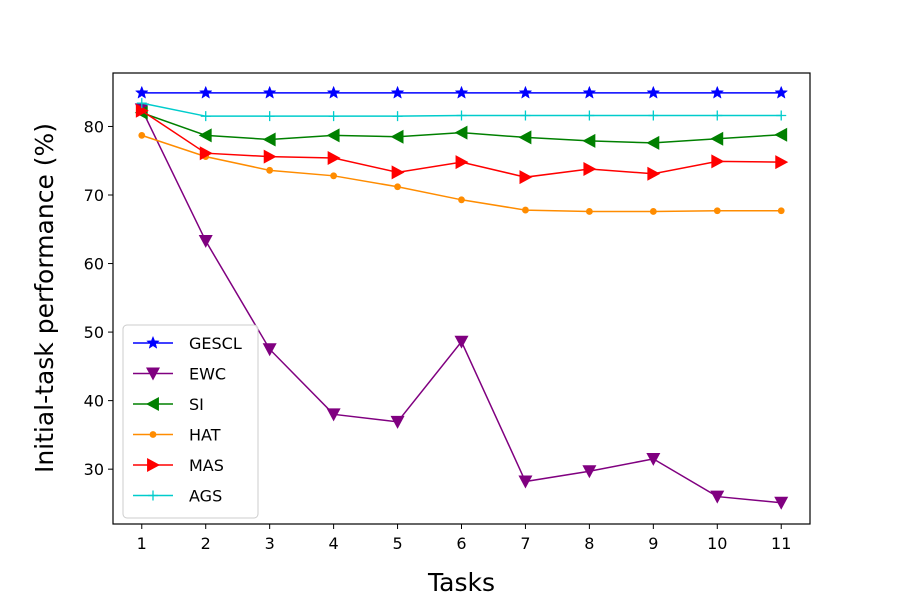  Describe the element at coordinates (179, 374) in the screenshot. I see `legend-item-ewc: EWC` at that location.